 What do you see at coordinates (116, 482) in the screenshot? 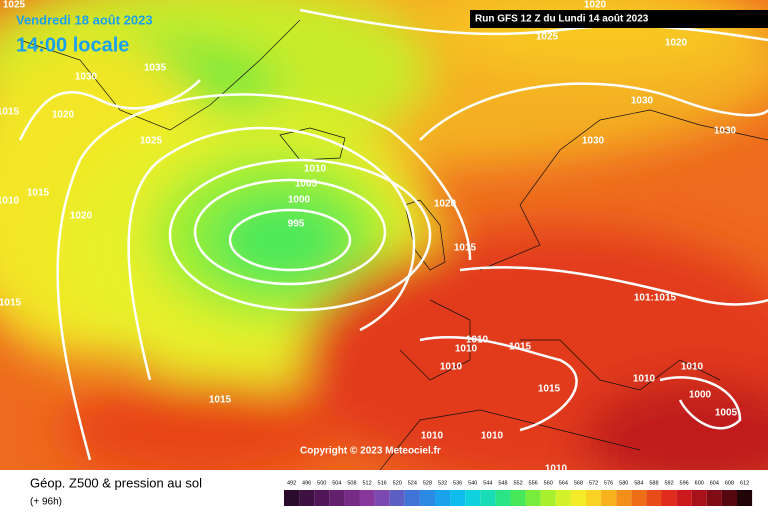
I see `footer-title: Géop. Z500 & pression au sol` at bounding box center [116, 482].